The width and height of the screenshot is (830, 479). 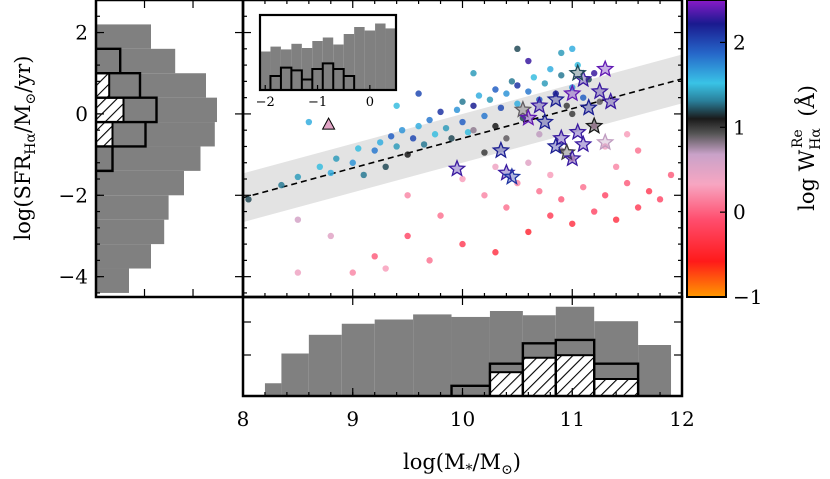 I want to click on colorbar-tick-label: −1, so click(x=747, y=297).